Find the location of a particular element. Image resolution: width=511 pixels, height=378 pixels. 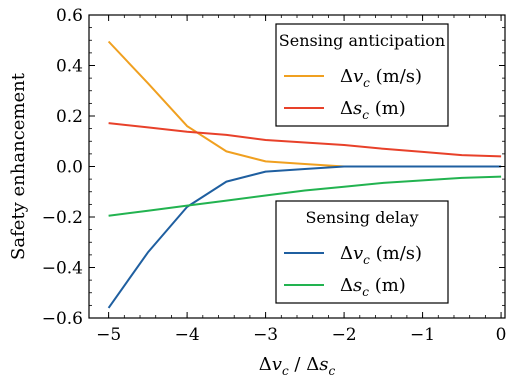

legend-title: Sensing anticipation is located at coordinates (362, 40).